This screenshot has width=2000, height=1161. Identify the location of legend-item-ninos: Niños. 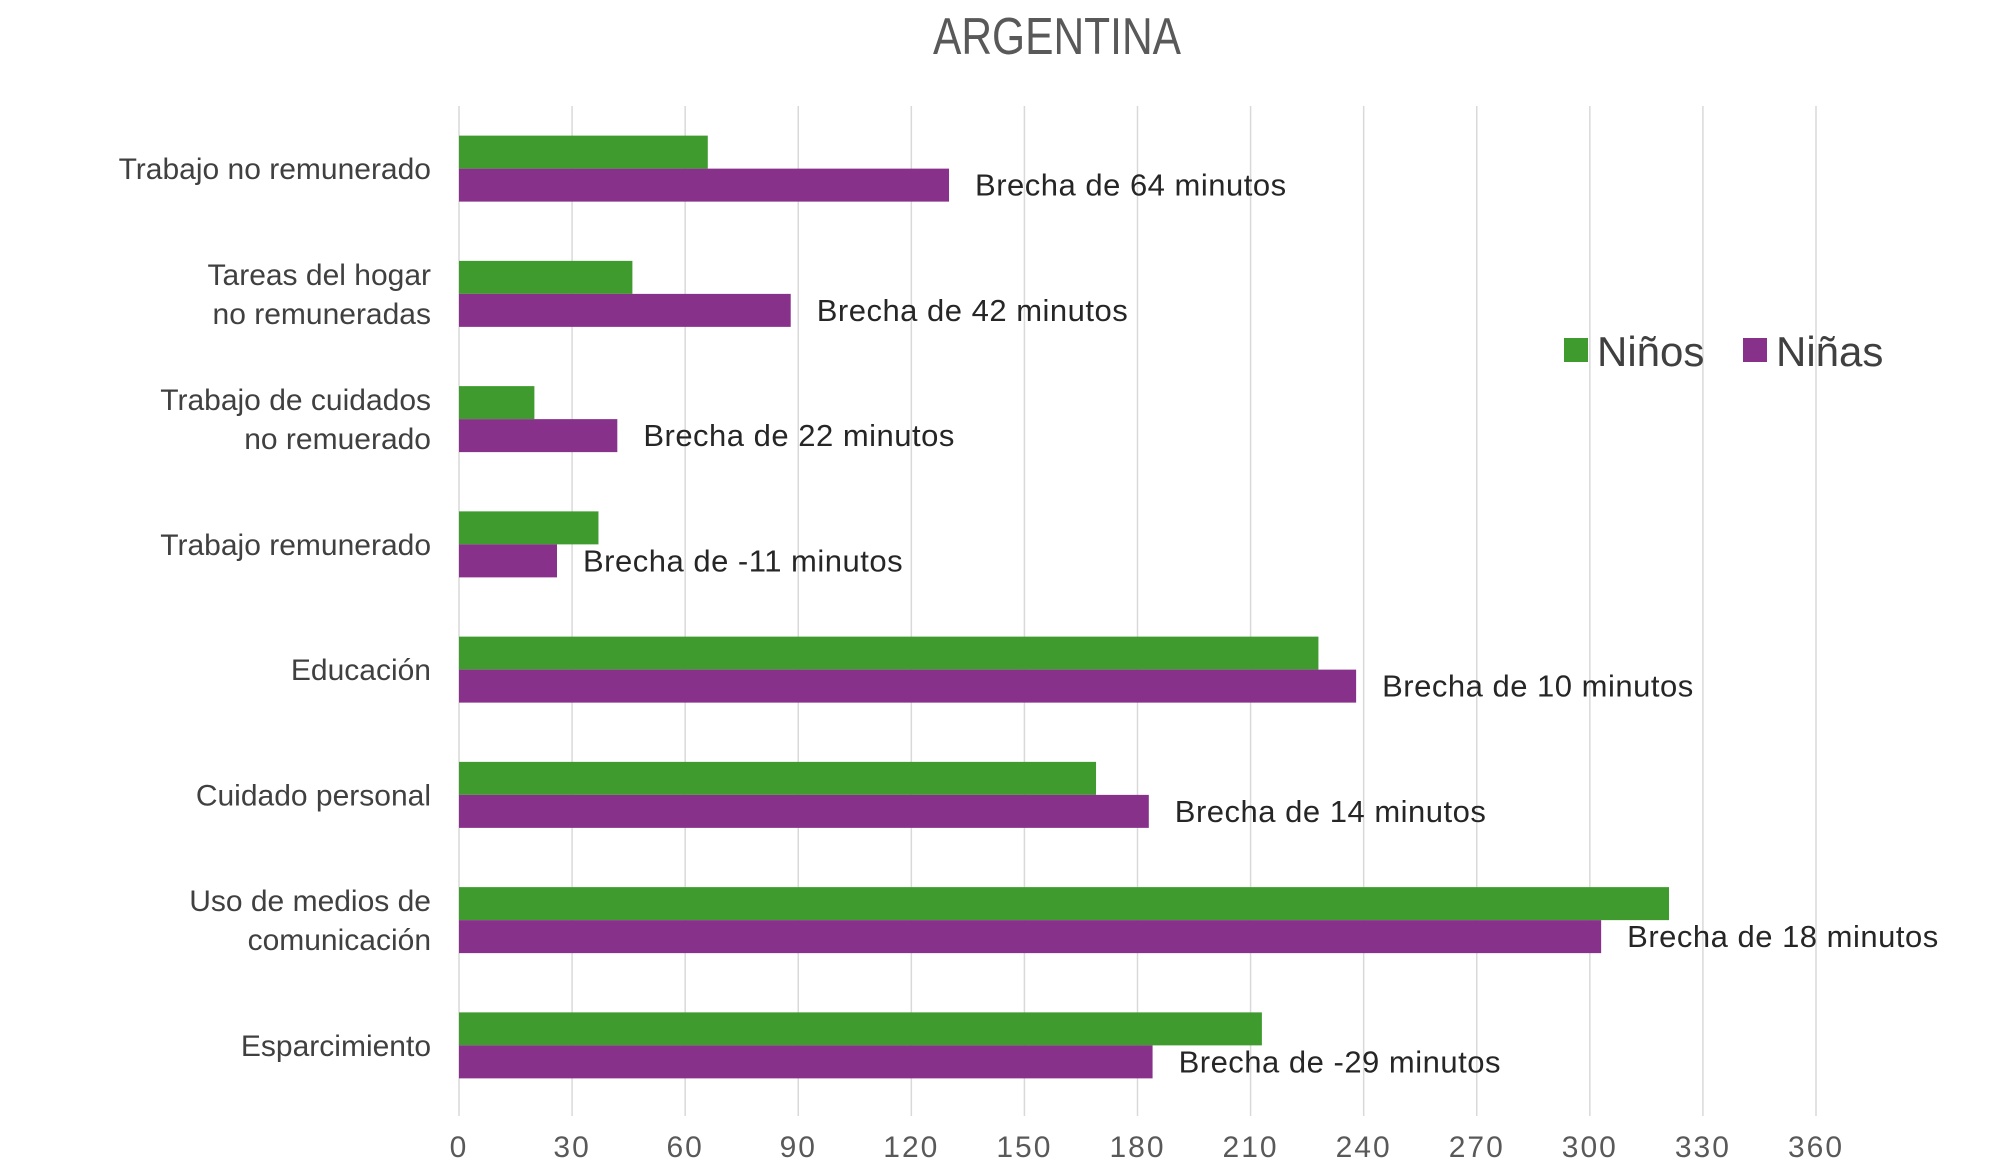
(1634, 351).